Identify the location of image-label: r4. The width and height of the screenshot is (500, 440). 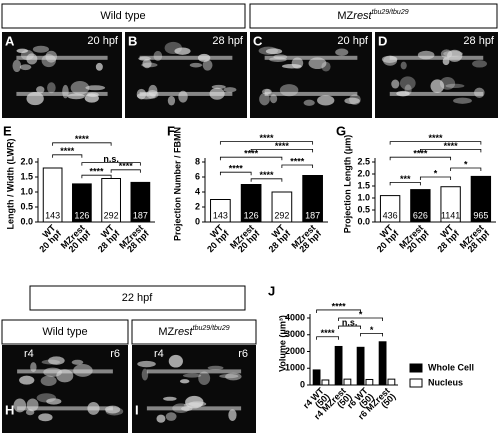
(29, 354).